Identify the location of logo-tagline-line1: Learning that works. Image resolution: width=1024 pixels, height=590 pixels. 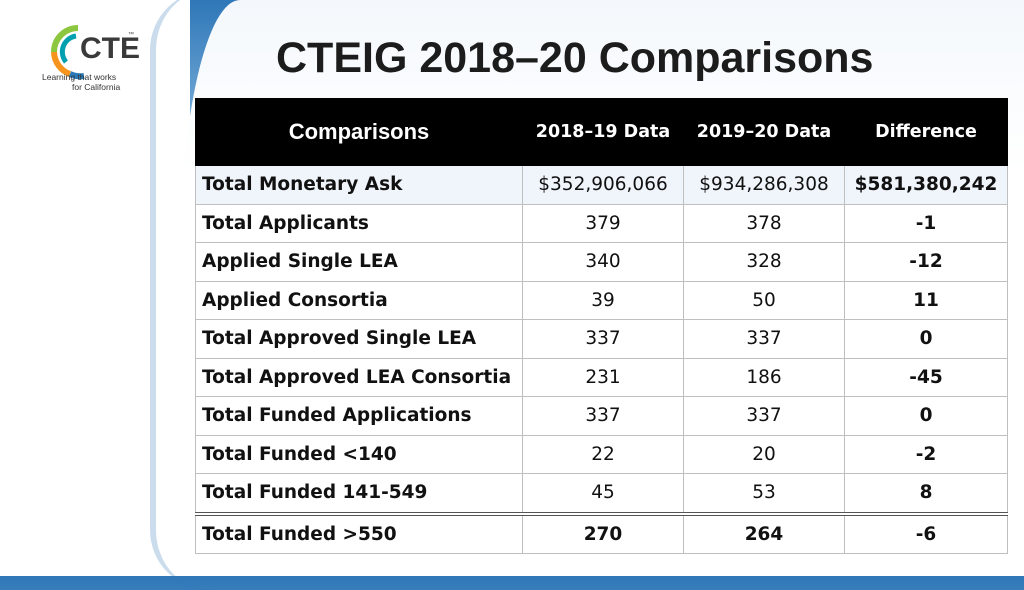
(79, 77).